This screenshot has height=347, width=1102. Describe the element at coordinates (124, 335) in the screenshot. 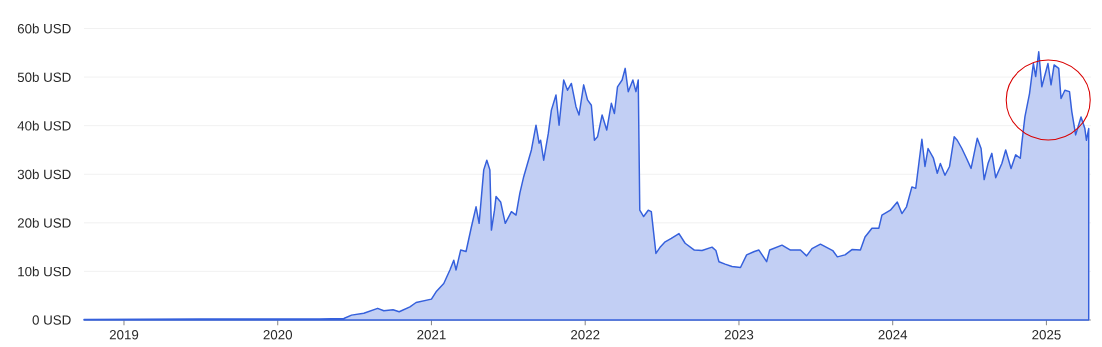

I see `x-tick-label: 2019` at that location.